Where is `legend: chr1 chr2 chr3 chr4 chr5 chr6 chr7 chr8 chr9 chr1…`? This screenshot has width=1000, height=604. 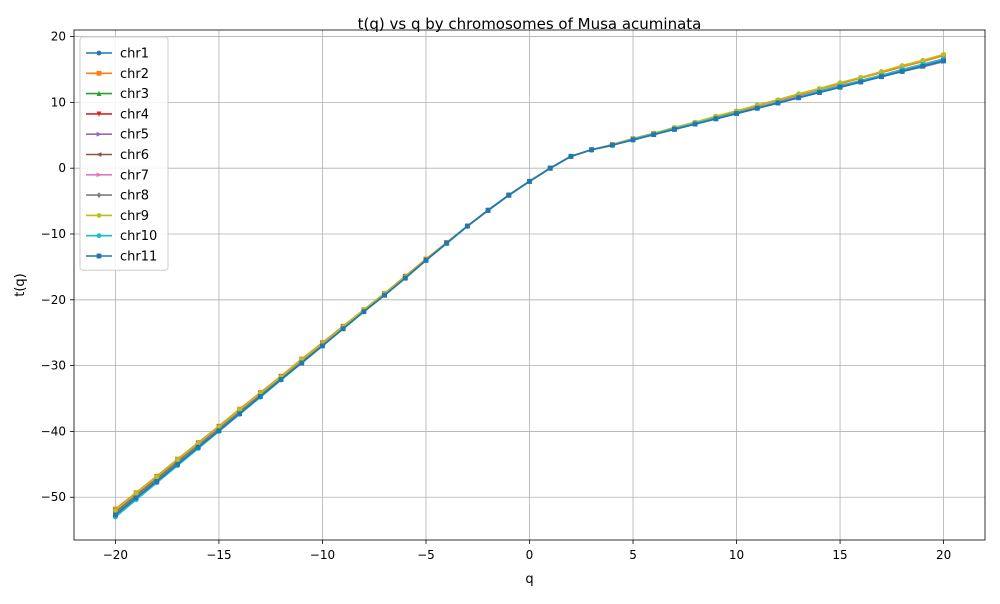
legend: chr1 chr2 chr3 chr4 chr5 chr6 chr7 chr8 chr9 chr1… is located at coordinates (124, 153).